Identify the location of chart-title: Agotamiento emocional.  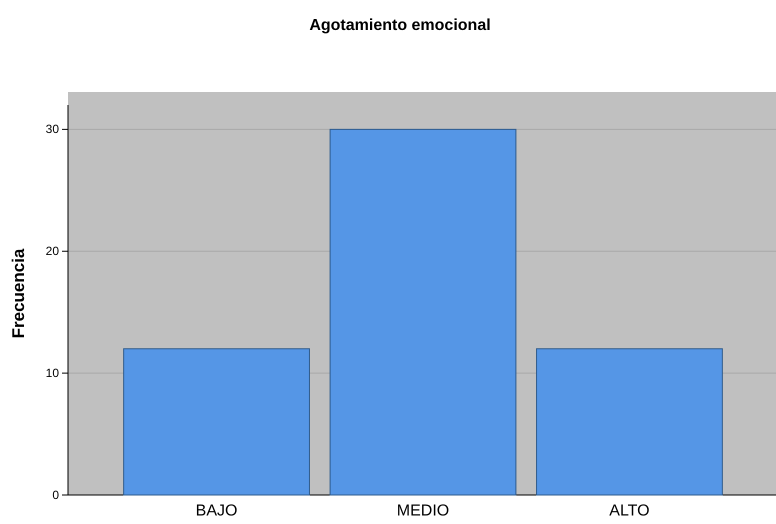
(400, 25).